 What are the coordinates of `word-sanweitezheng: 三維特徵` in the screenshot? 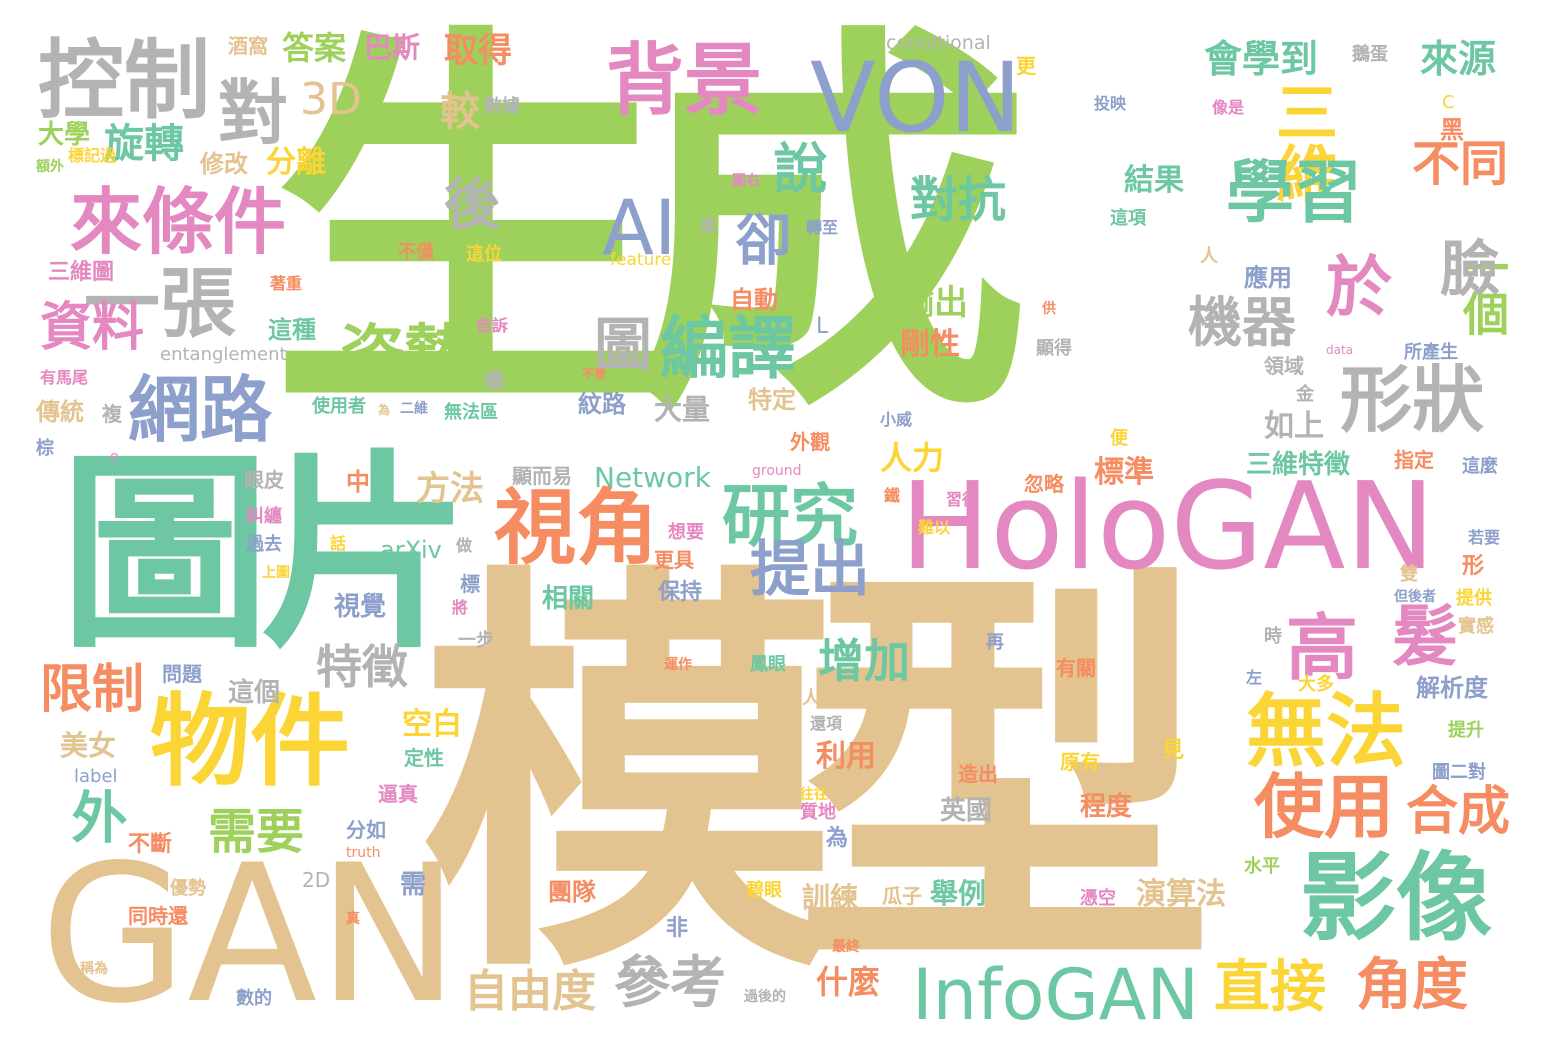 It's located at (1298, 465).